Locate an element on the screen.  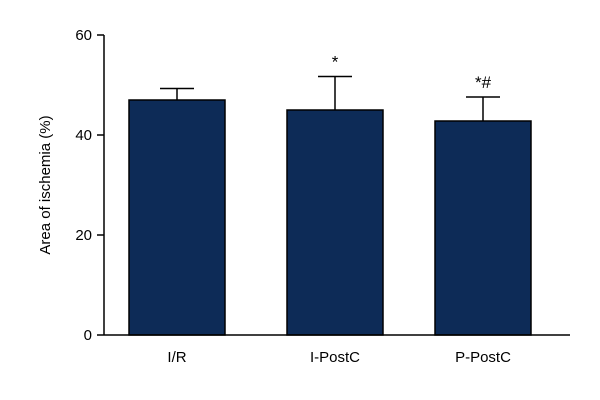
x-tick-label: P-PostC is located at coordinates (483, 357).